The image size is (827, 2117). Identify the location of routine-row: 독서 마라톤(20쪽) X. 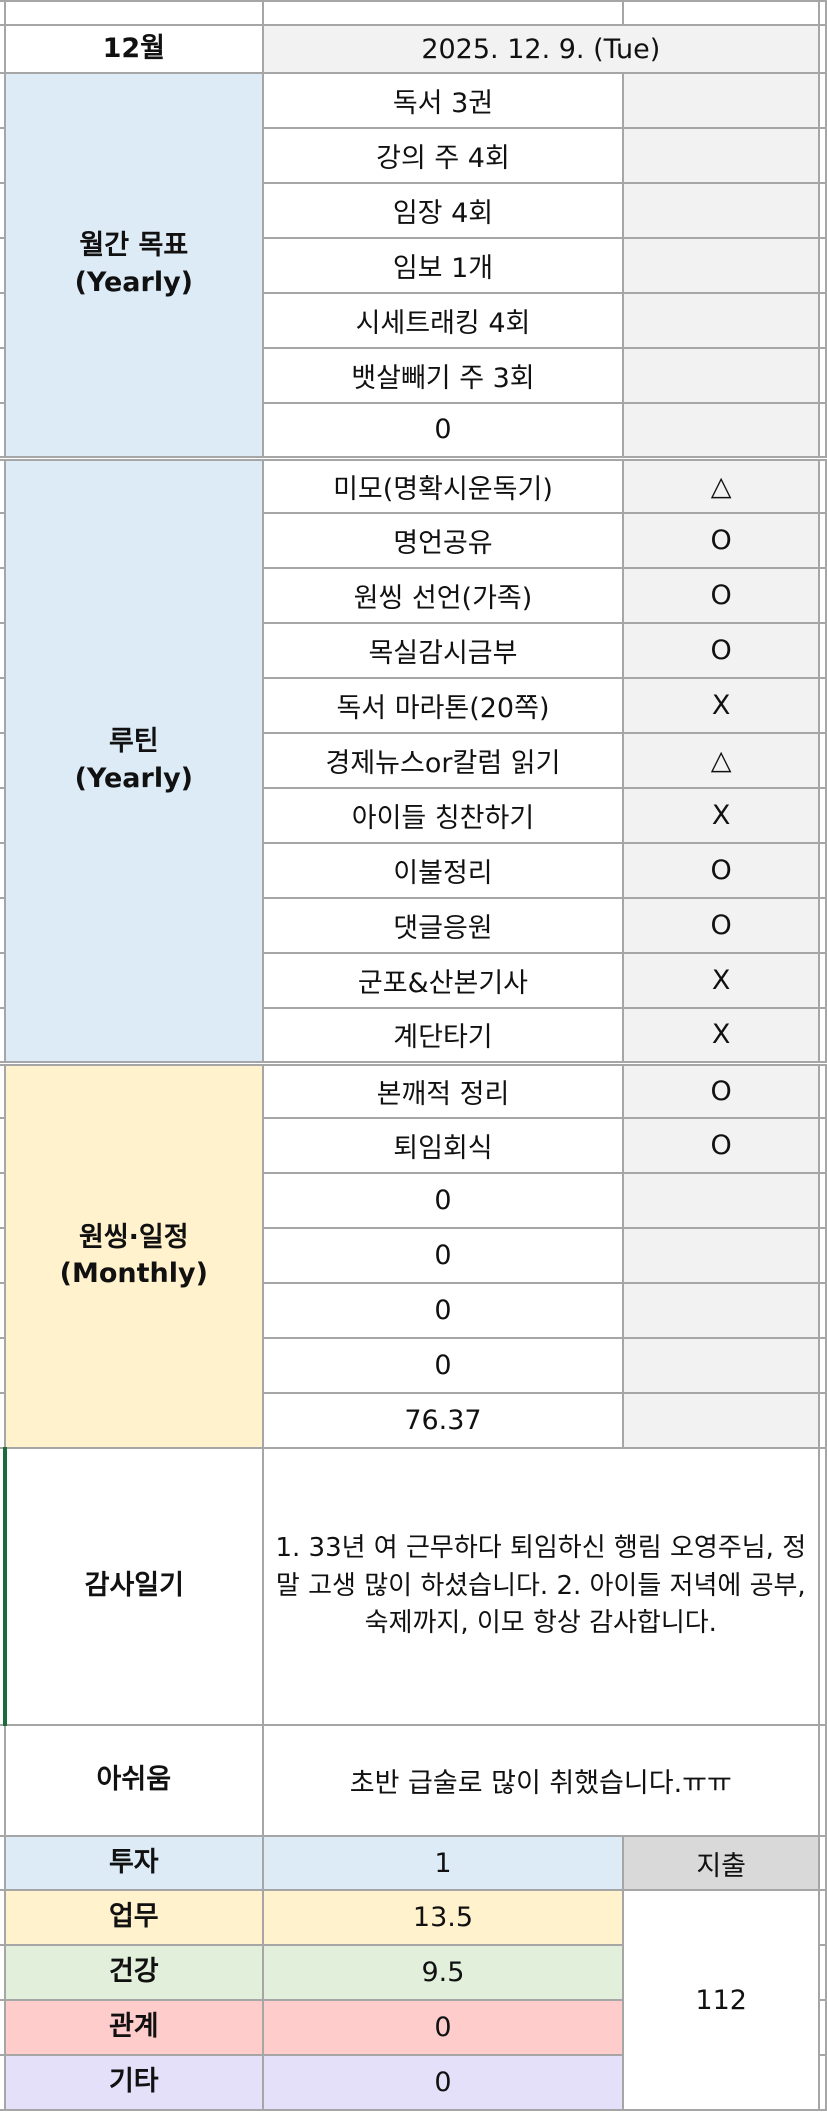
(413, 705).